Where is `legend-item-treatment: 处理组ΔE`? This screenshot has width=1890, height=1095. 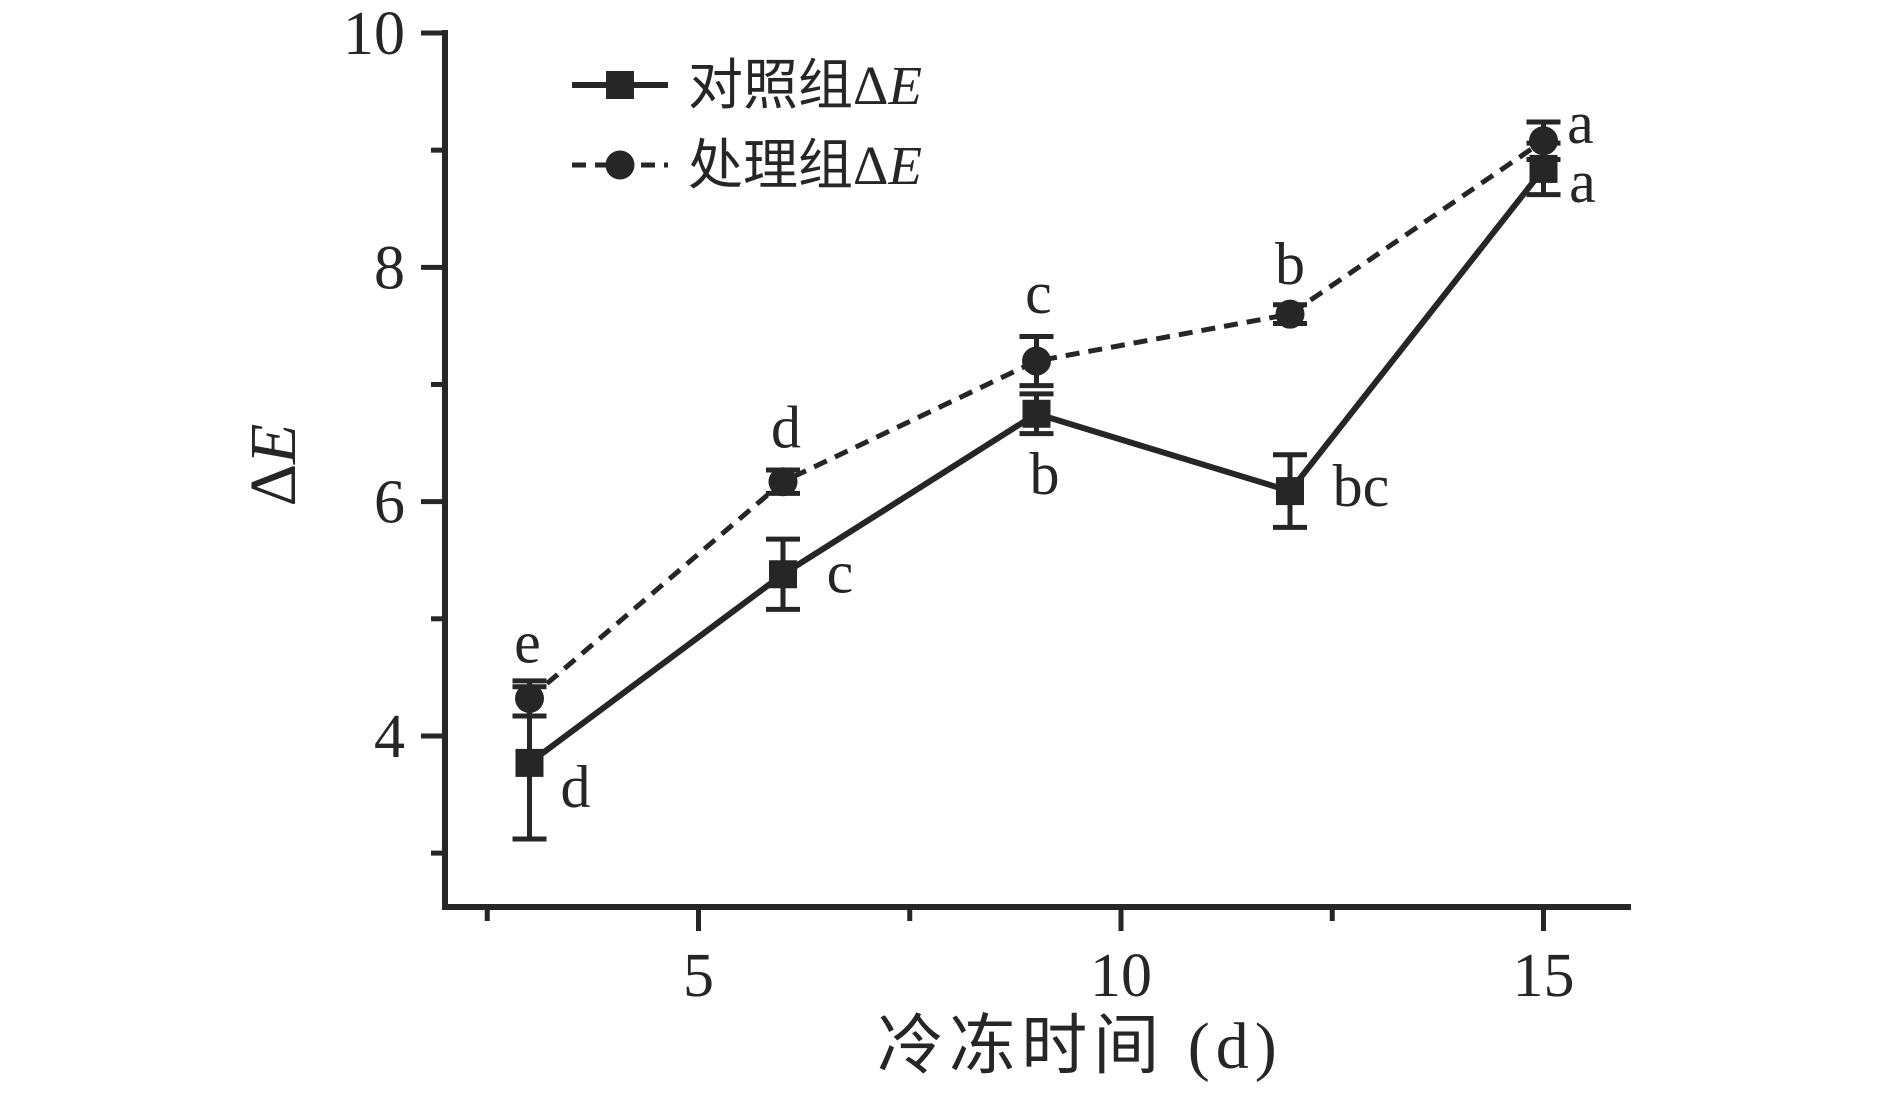 legend-item-treatment: 处理组ΔE is located at coordinates (747, 165).